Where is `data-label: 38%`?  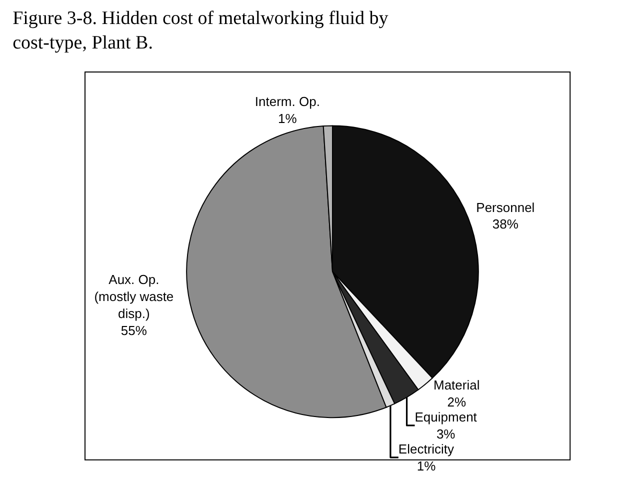 data-label: 38% is located at coordinates (505, 224).